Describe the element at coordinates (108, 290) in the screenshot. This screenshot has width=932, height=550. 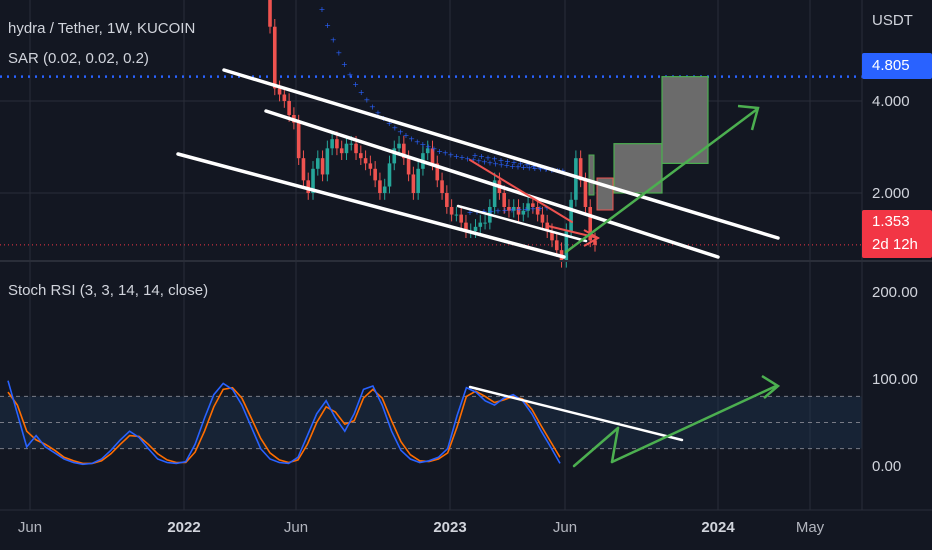
I see `stoch-legend: Stoch RSI (3, 3, 14, 14, close)` at that location.